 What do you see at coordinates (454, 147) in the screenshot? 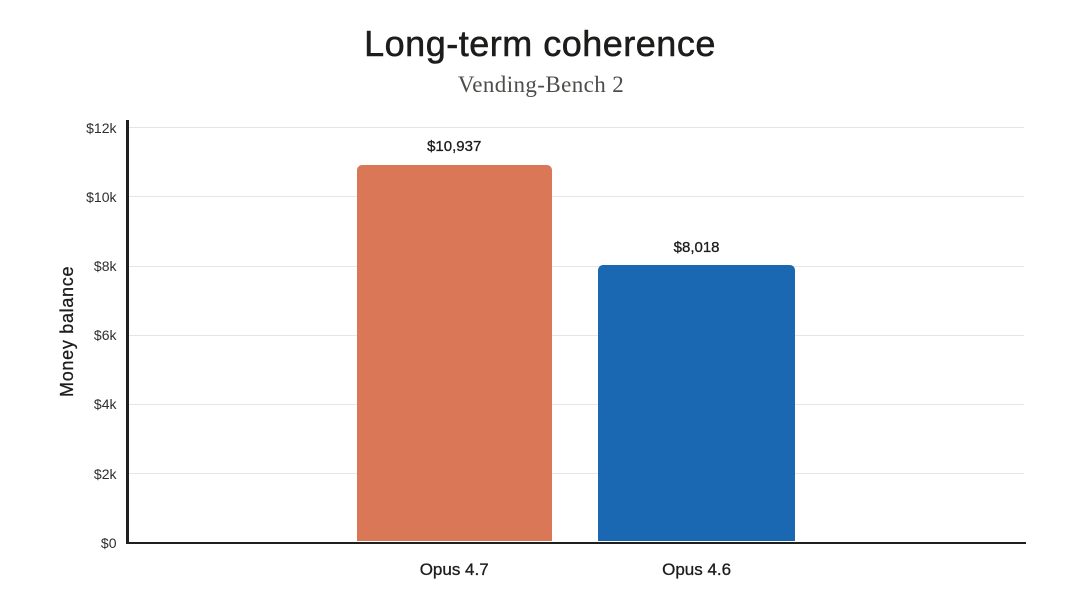
I see `value-label-opus-4-7: $10,937` at bounding box center [454, 147].